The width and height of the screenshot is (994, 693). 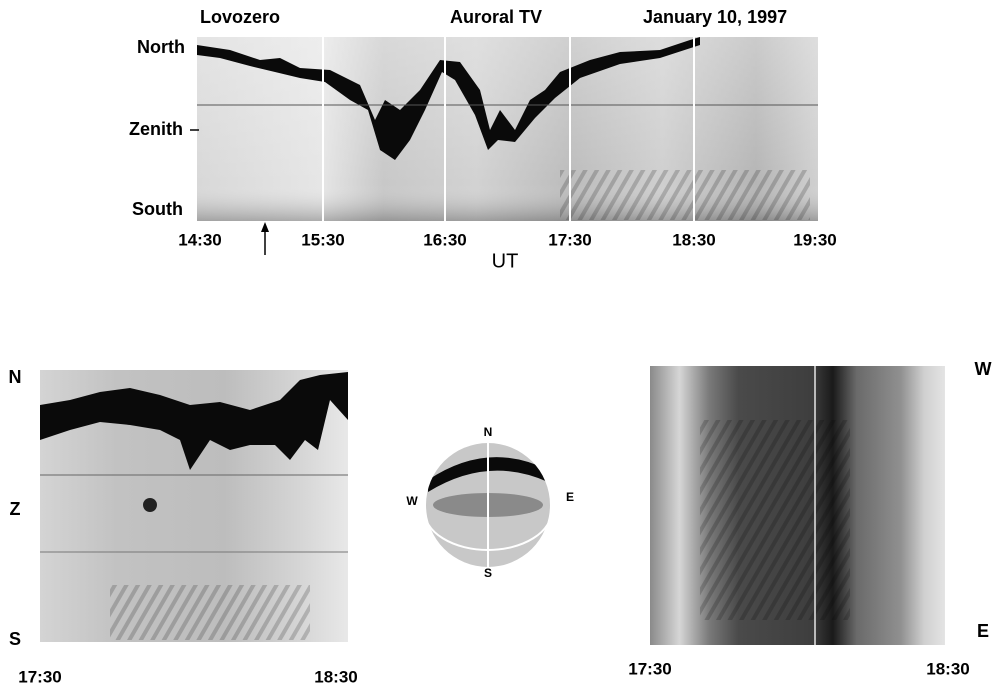 What do you see at coordinates (161, 47) in the screenshot?
I see `y-label: North` at bounding box center [161, 47].